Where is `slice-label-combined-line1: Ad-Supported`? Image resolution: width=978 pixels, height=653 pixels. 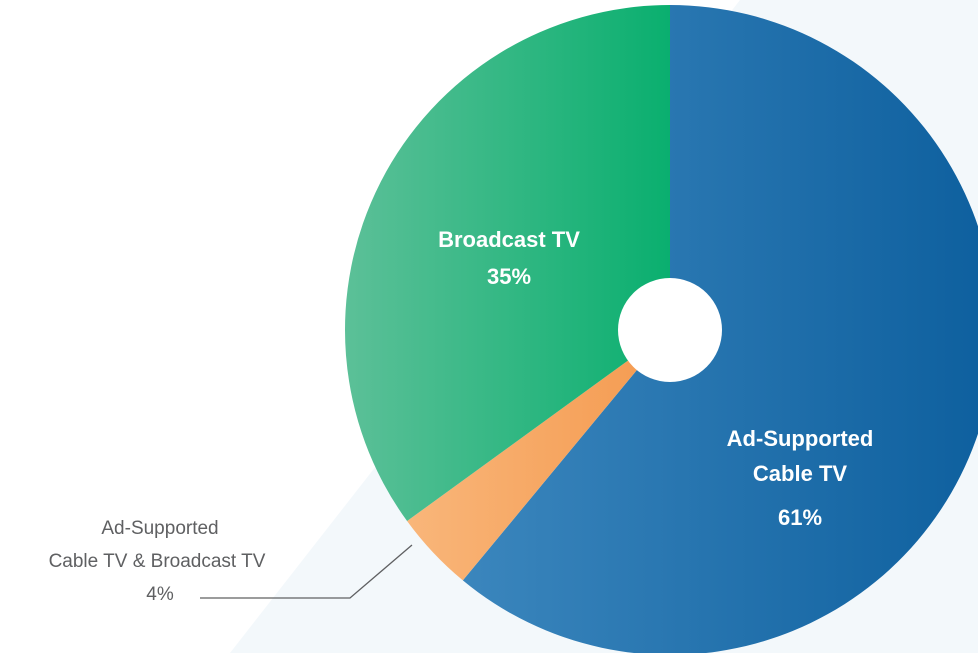 slice-label-combined-line1: Ad-Supported is located at coordinates (159, 528).